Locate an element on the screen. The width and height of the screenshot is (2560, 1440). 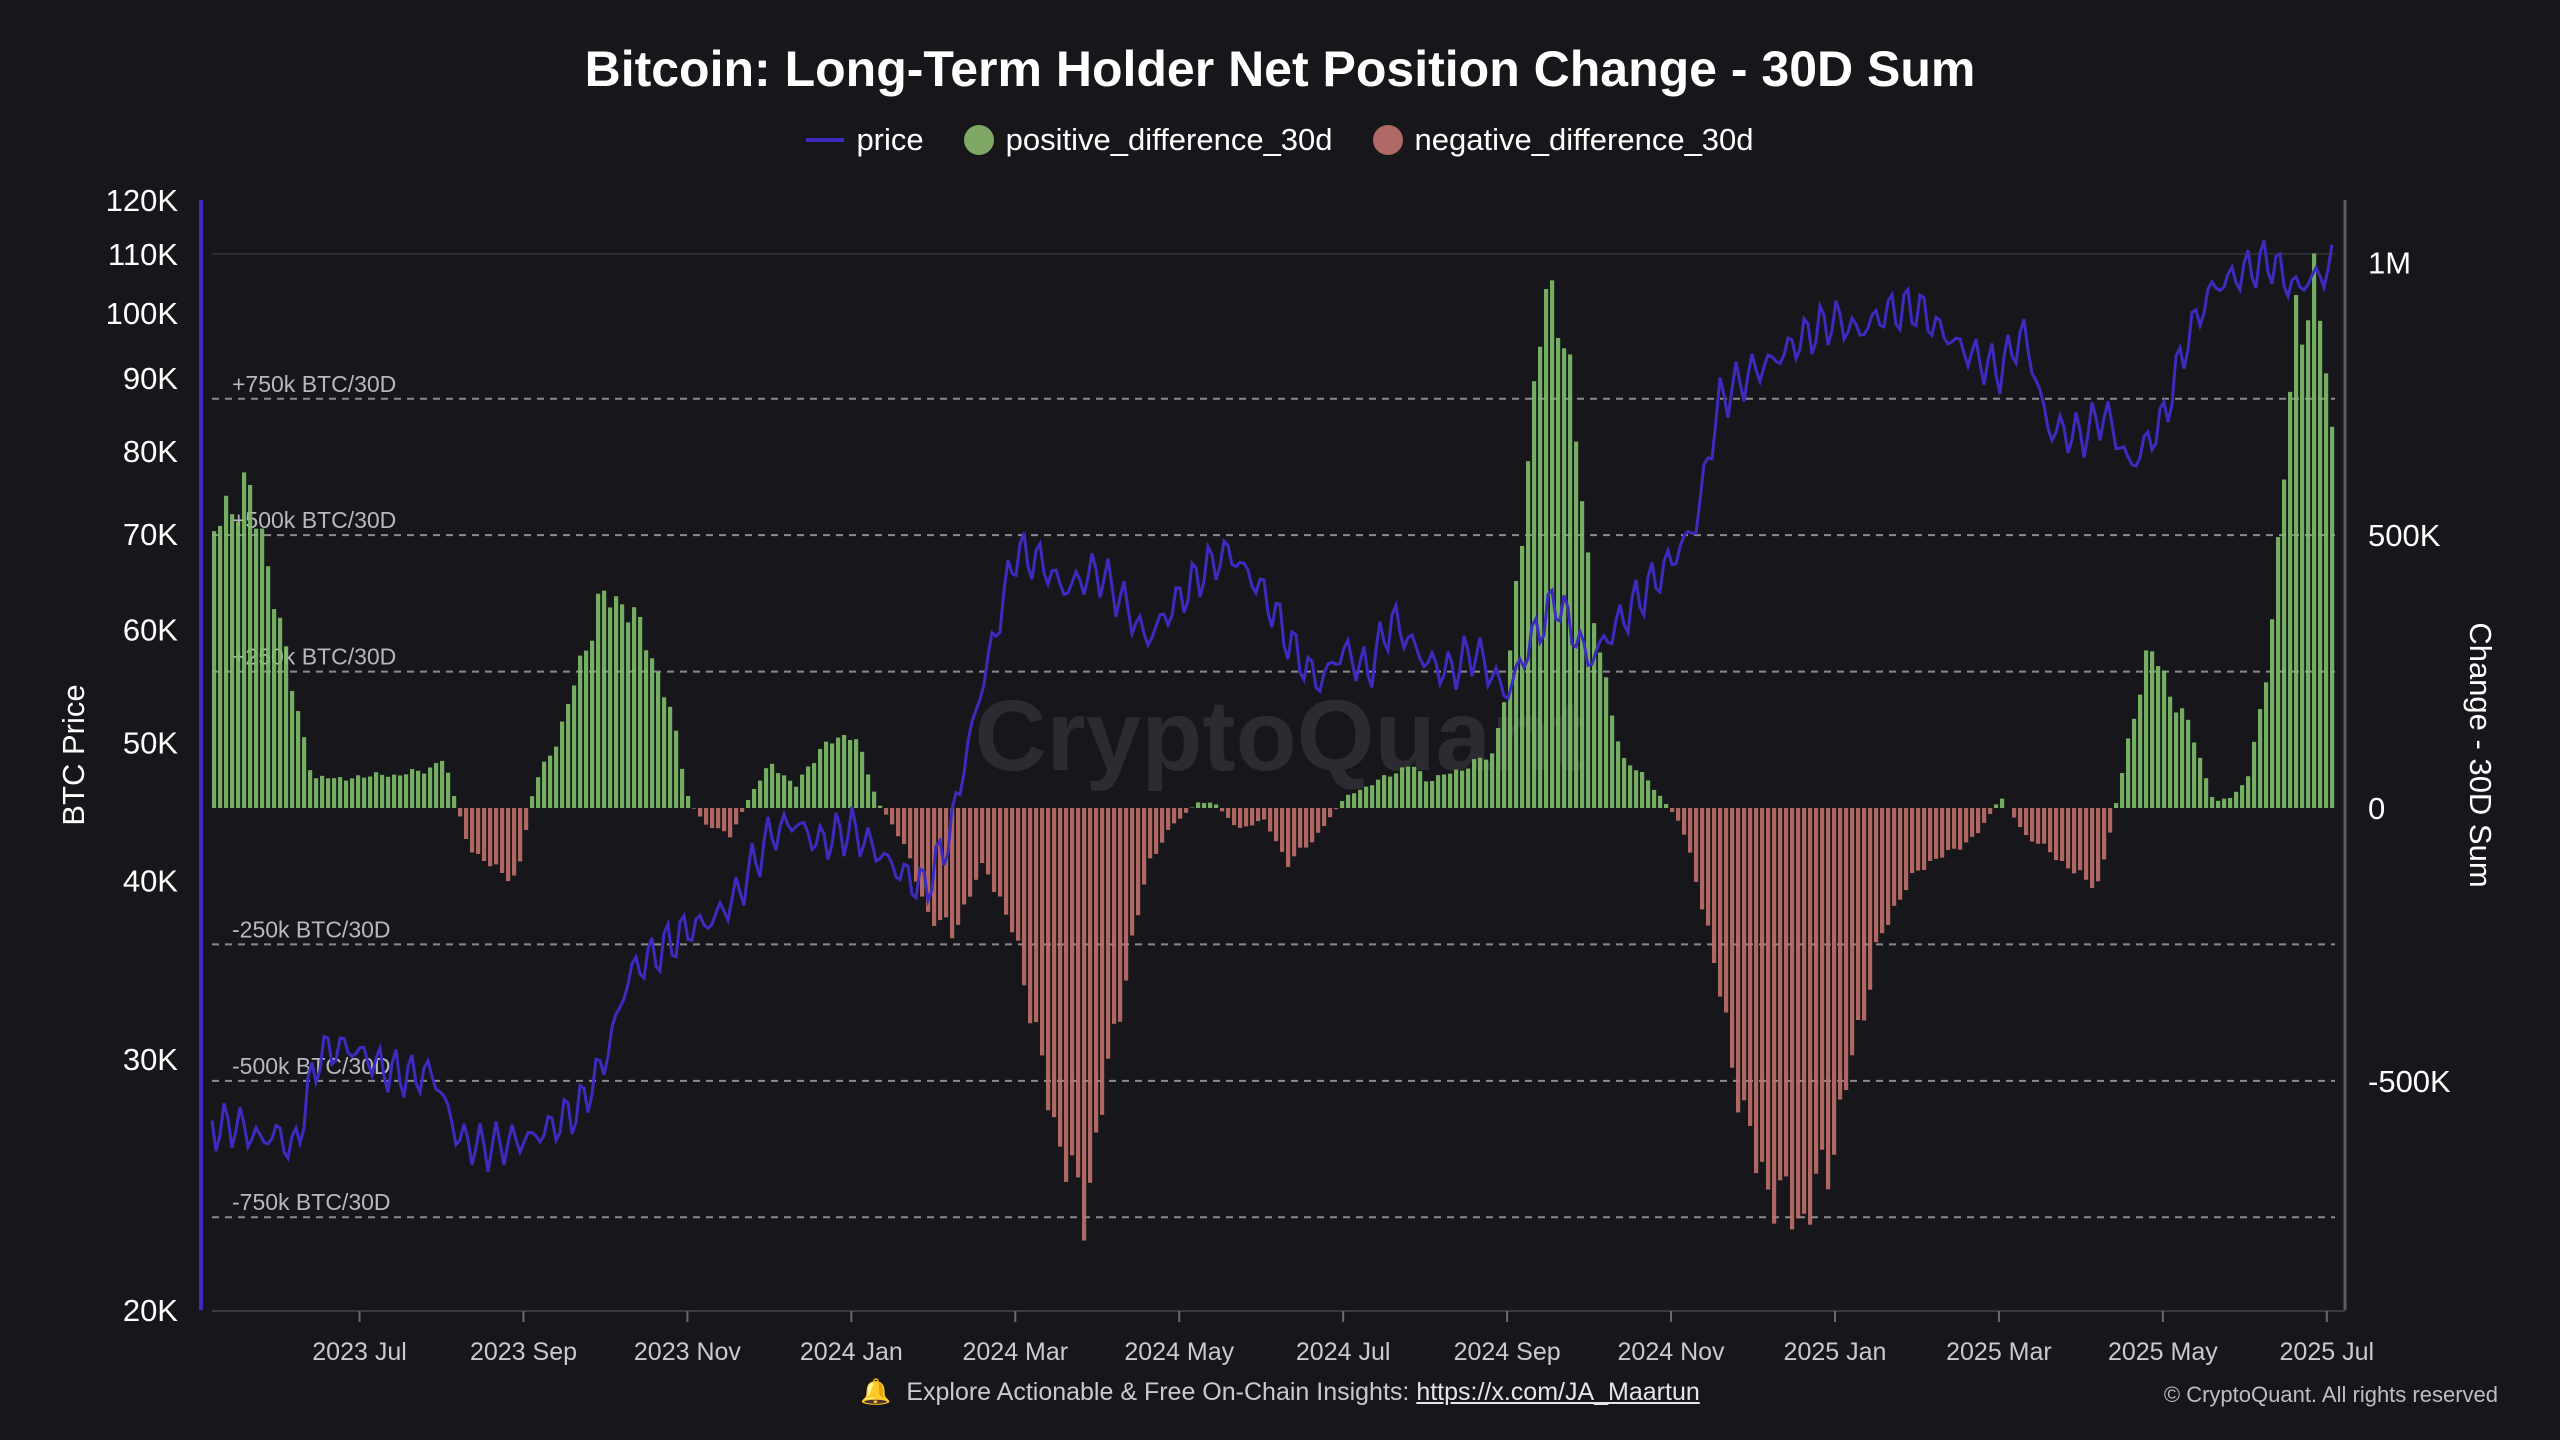
x-tick-label: 2024 Jan is located at coordinates (851, 1352).